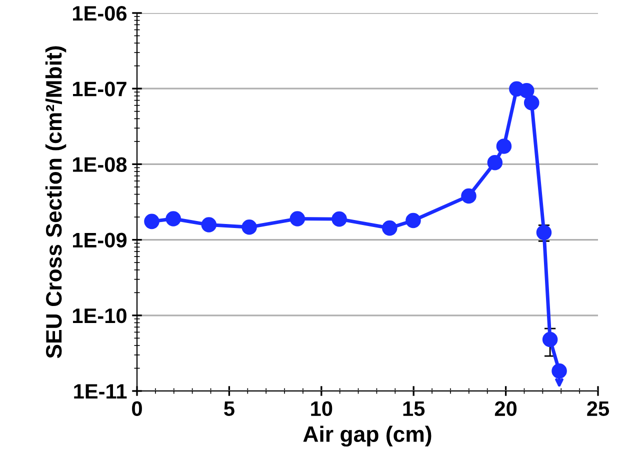 This screenshot has height=473, width=631. Describe the element at coordinates (414, 408) in the screenshot. I see `x-tick-label: 15` at that location.